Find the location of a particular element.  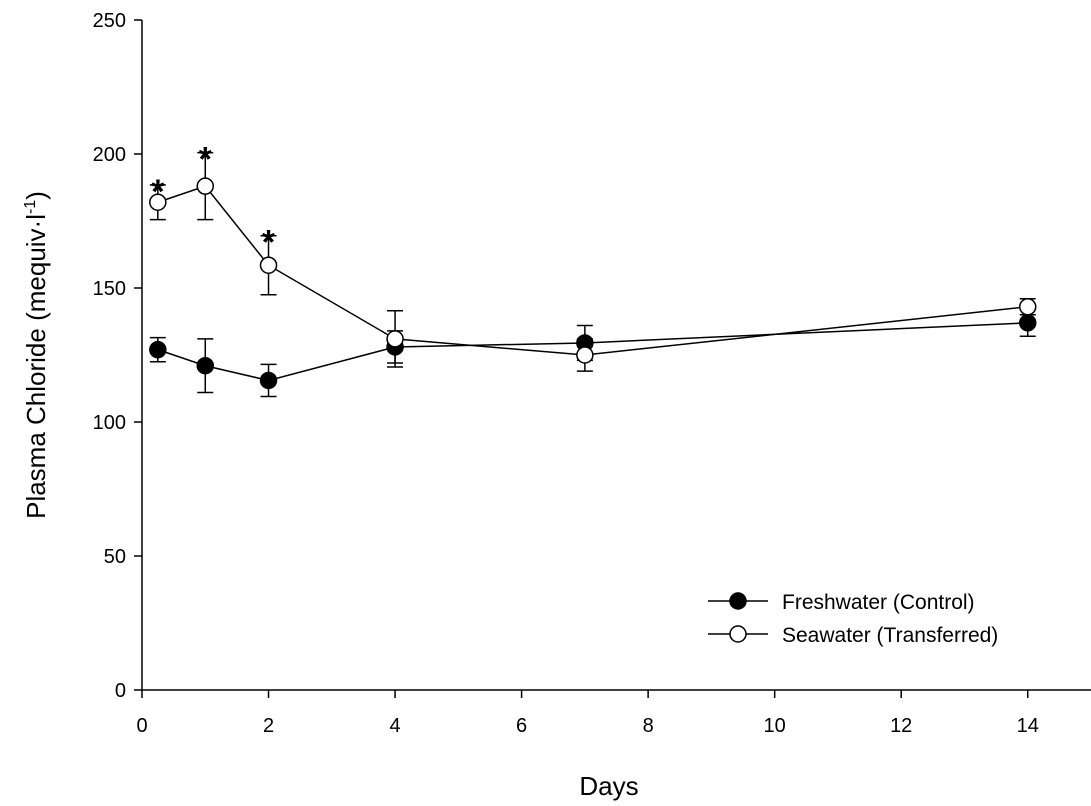

x-tick-label: 8 is located at coordinates (648, 726).